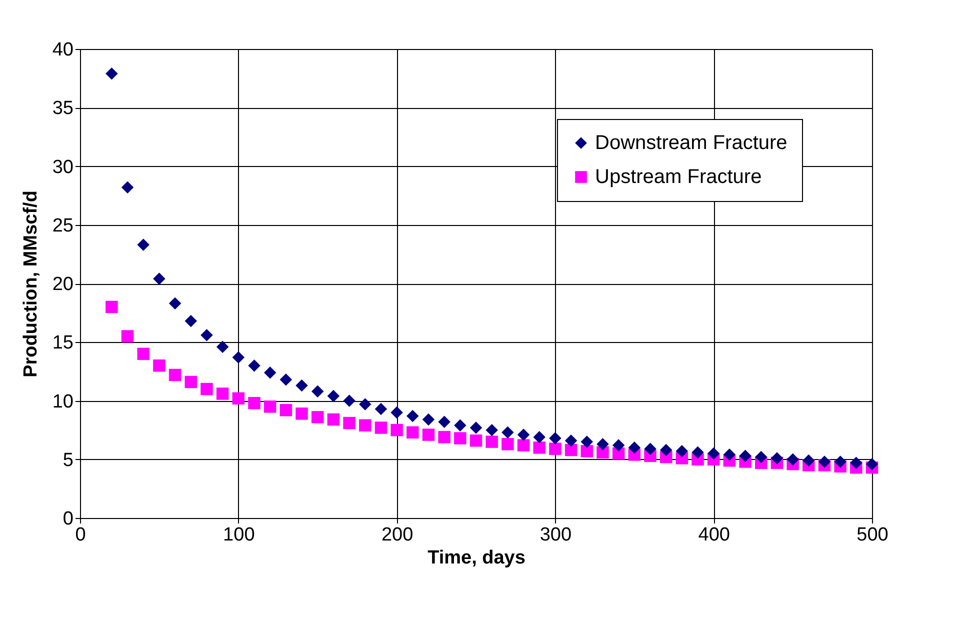 The height and width of the screenshot is (639, 957). What do you see at coordinates (63, 225) in the screenshot?
I see `y-tick-label: 25` at bounding box center [63, 225].